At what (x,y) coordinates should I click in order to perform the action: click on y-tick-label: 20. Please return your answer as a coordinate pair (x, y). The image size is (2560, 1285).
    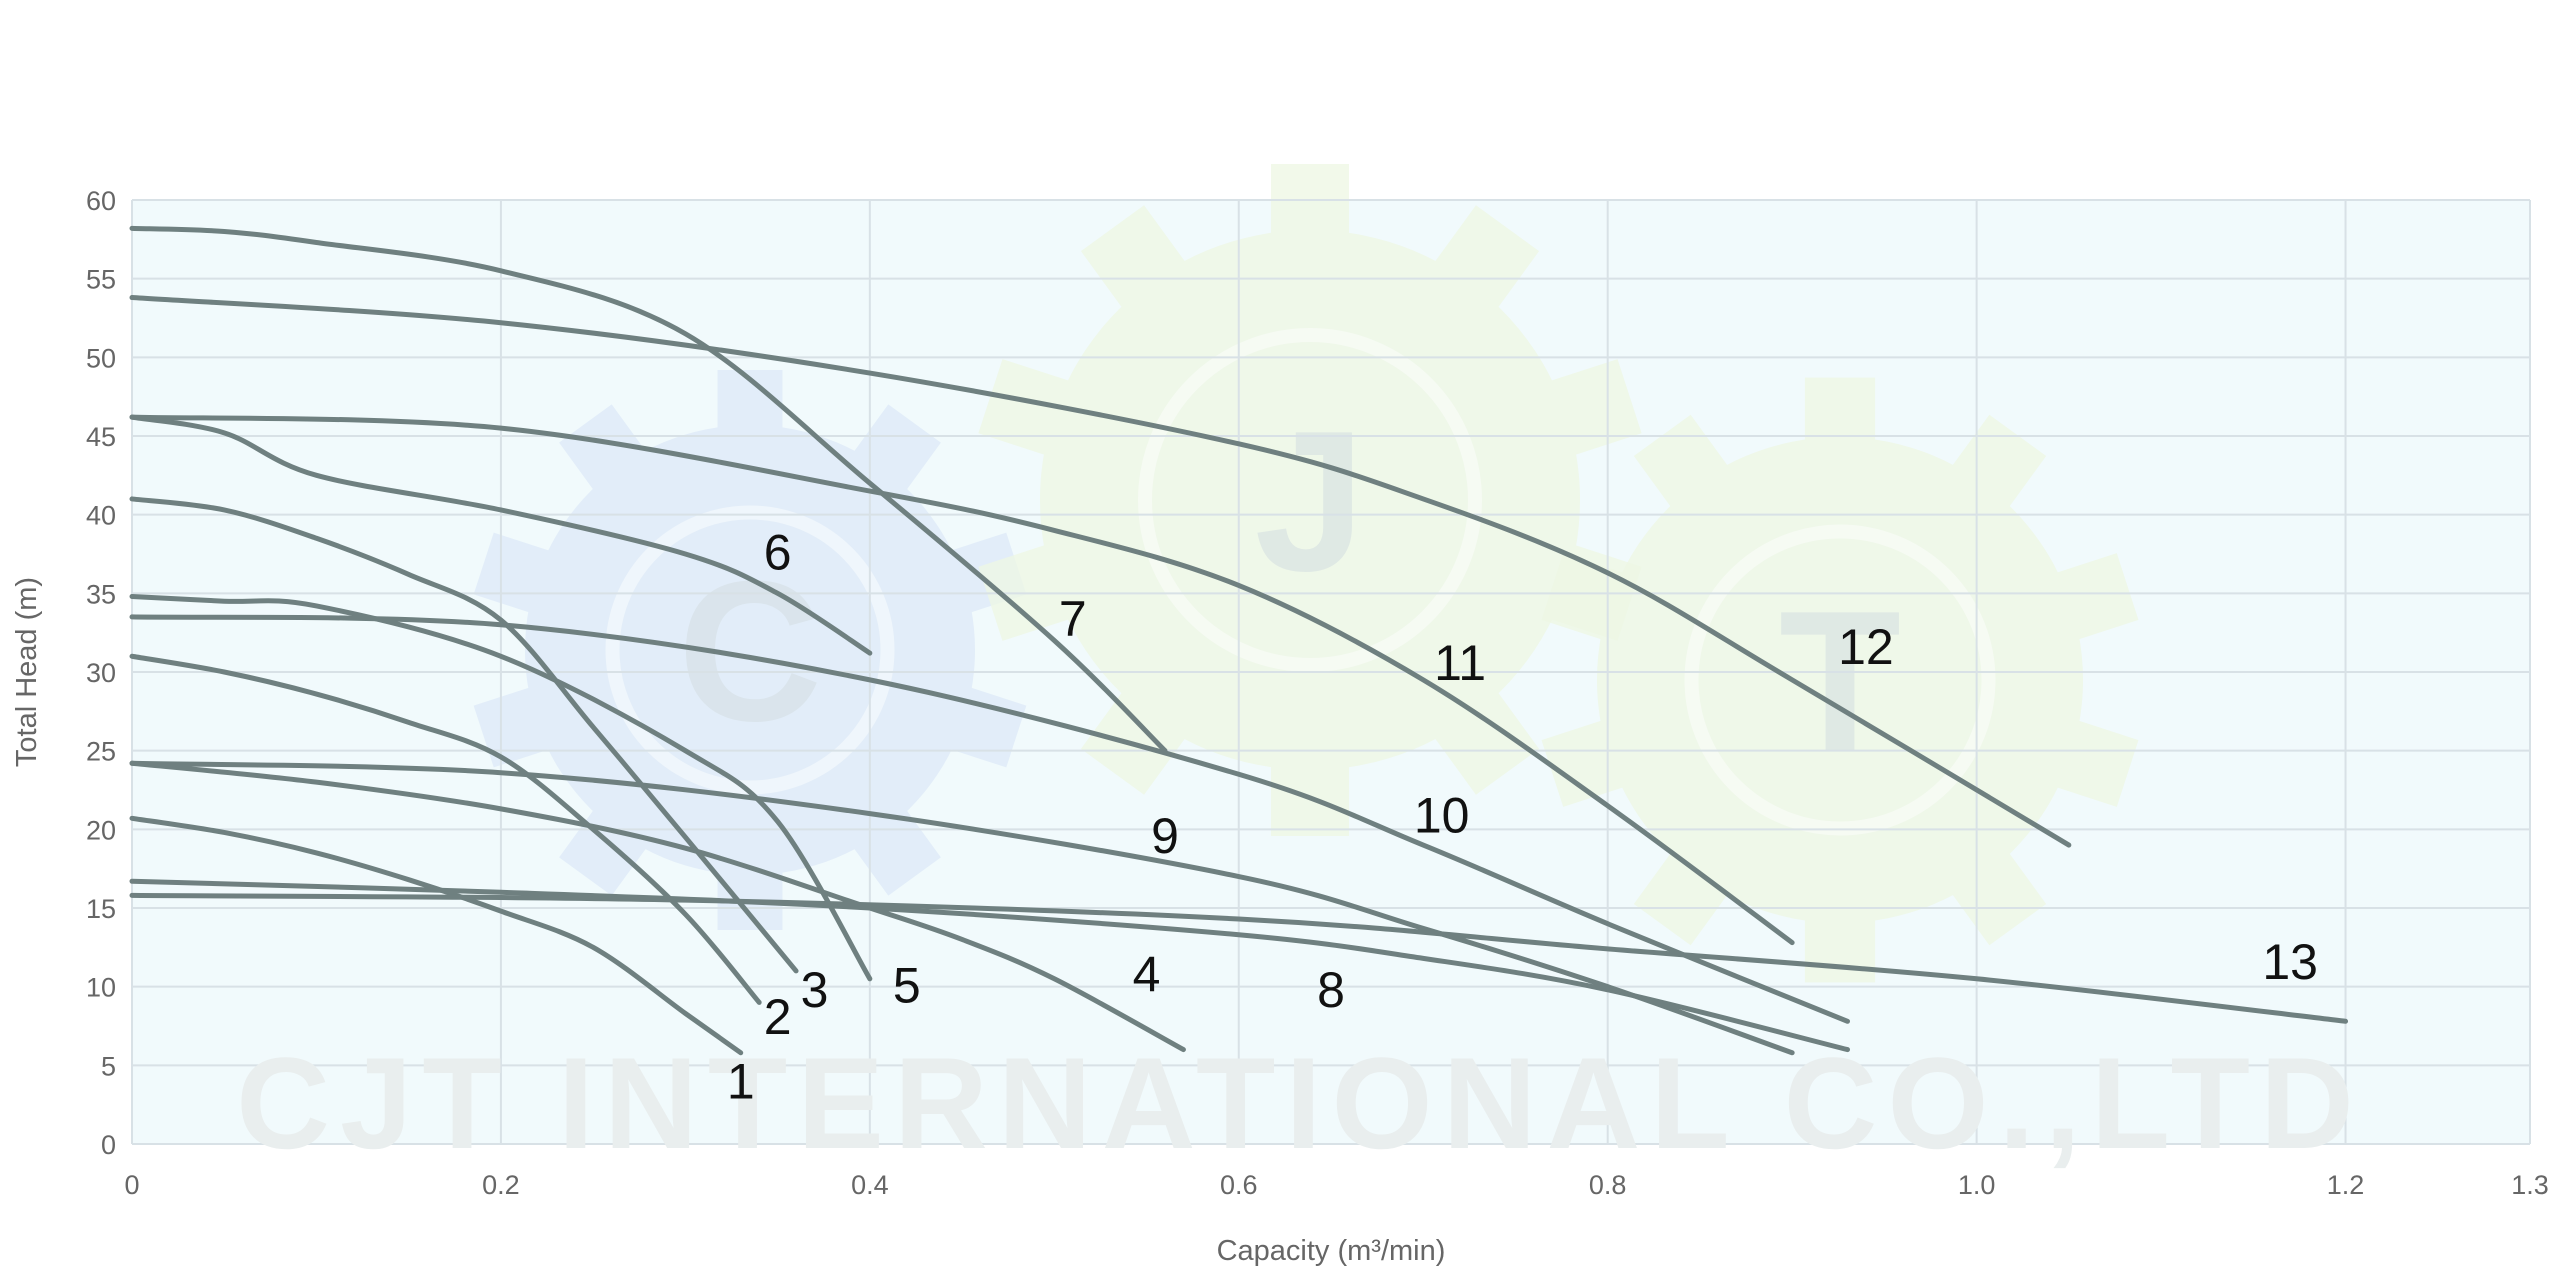
    Looking at the image, I should click on (101, 830).